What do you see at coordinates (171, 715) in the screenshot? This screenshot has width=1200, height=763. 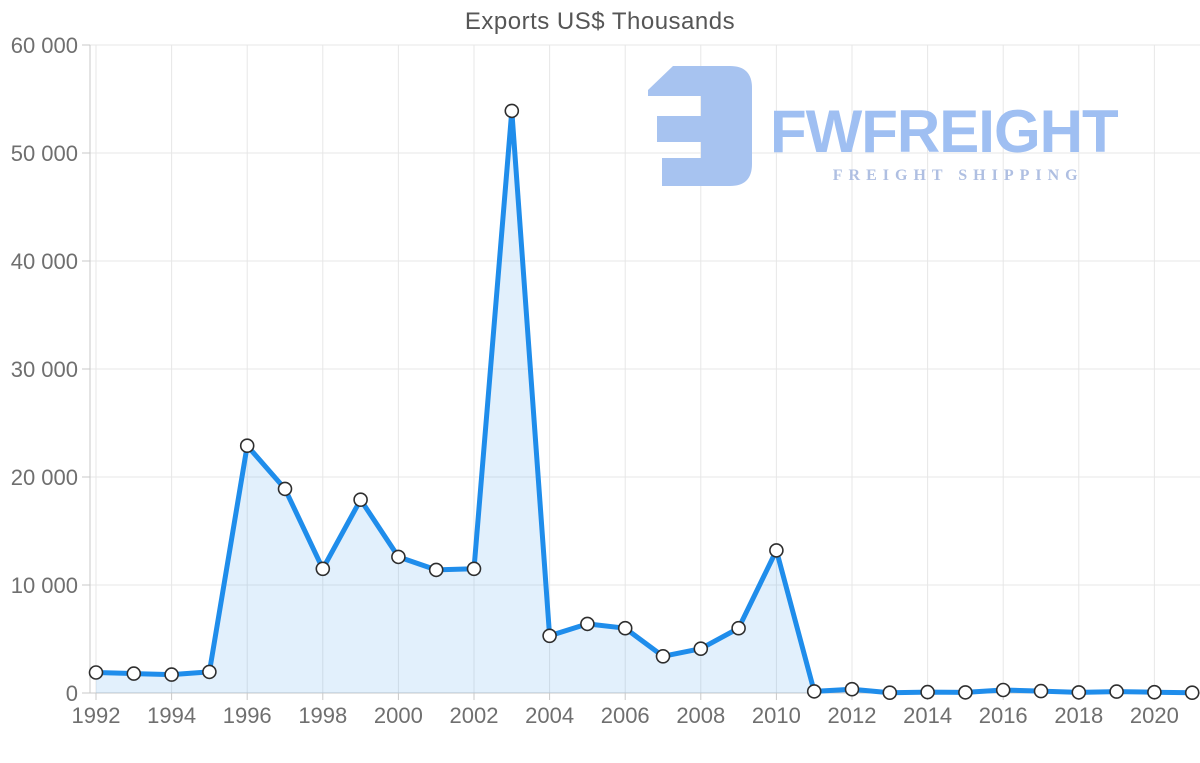 I see `x-axis-label: 1994` at bounding box center [171, 715].